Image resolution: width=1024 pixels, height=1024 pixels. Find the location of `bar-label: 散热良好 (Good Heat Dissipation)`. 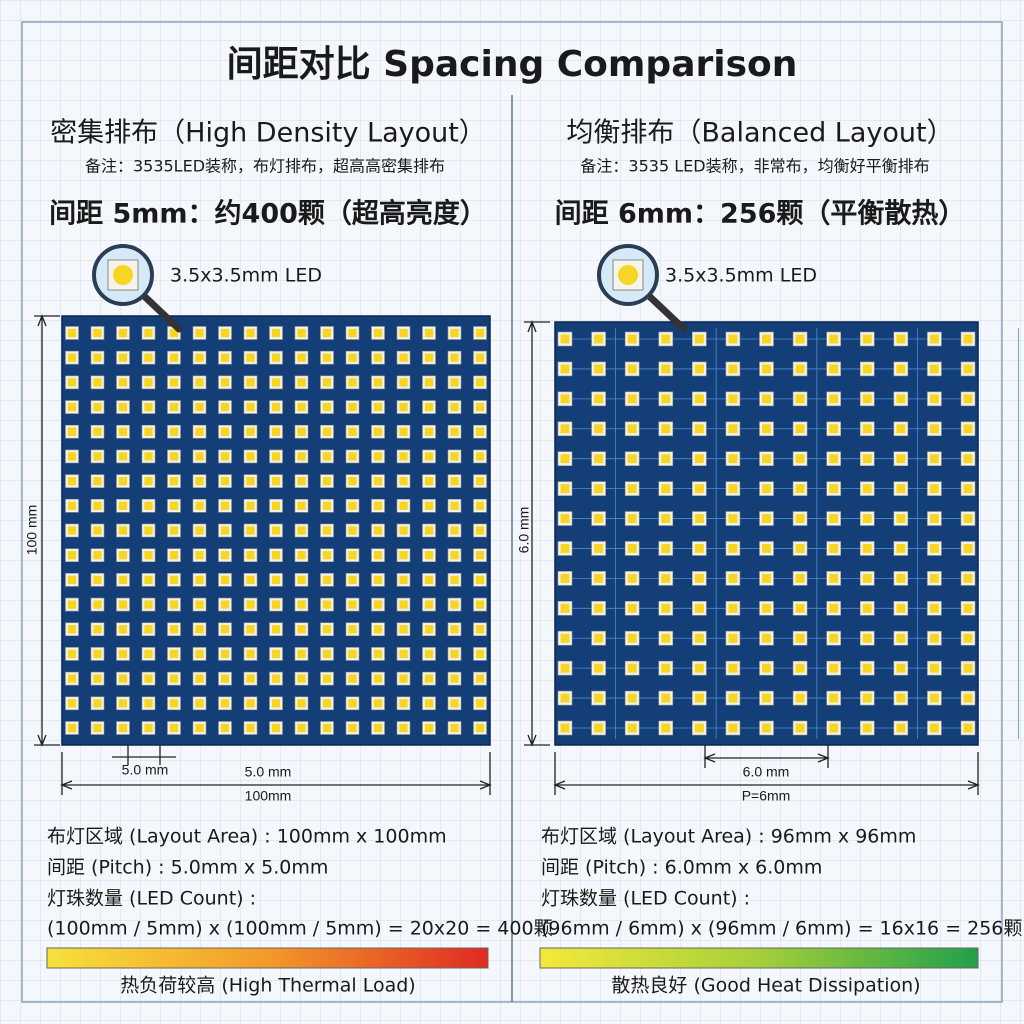

bar-label: 散热良好 (Good Heat Dissipation) is located at coordinates (765, 986).